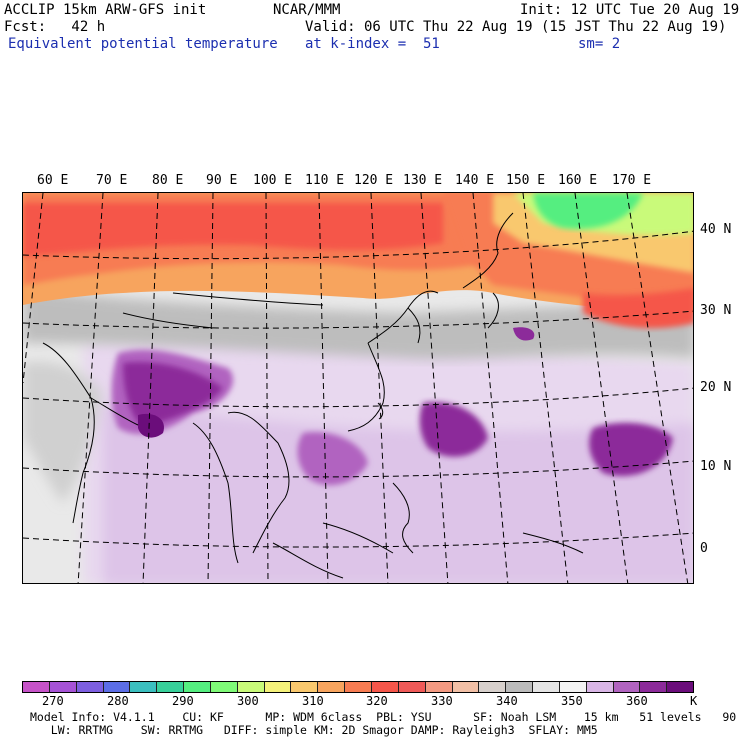  What do you see at coordinates (507, 701) in the screenshot?
I see `colorbar-tick: 340` at bounding box center [507, 701].